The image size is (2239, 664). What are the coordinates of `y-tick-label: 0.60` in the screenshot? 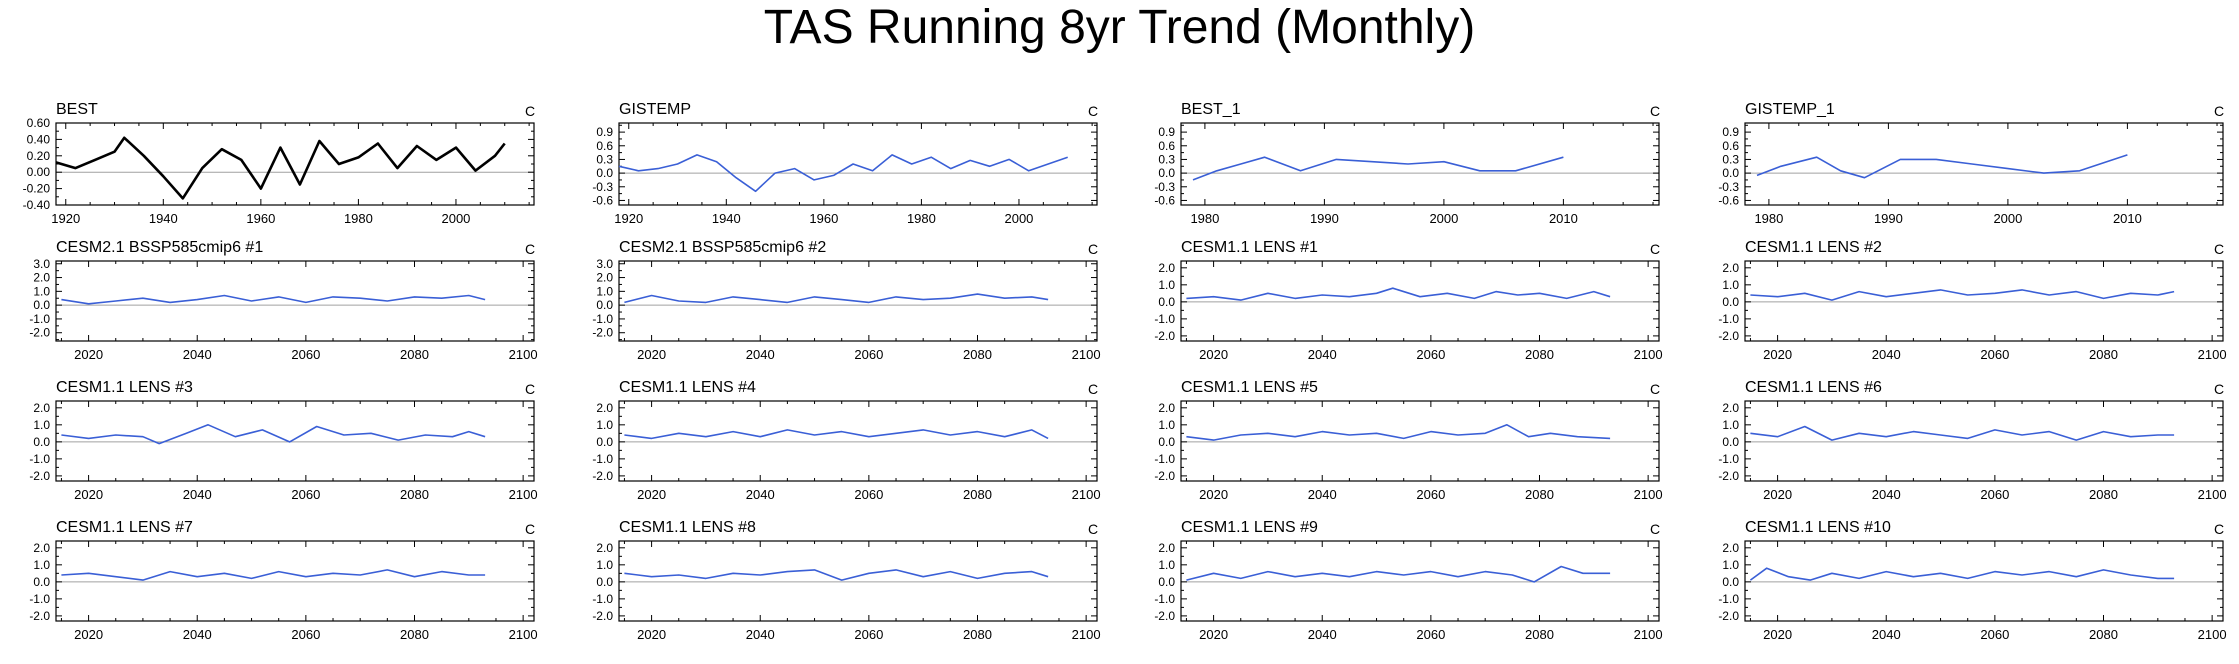 It's located at (39, 123).